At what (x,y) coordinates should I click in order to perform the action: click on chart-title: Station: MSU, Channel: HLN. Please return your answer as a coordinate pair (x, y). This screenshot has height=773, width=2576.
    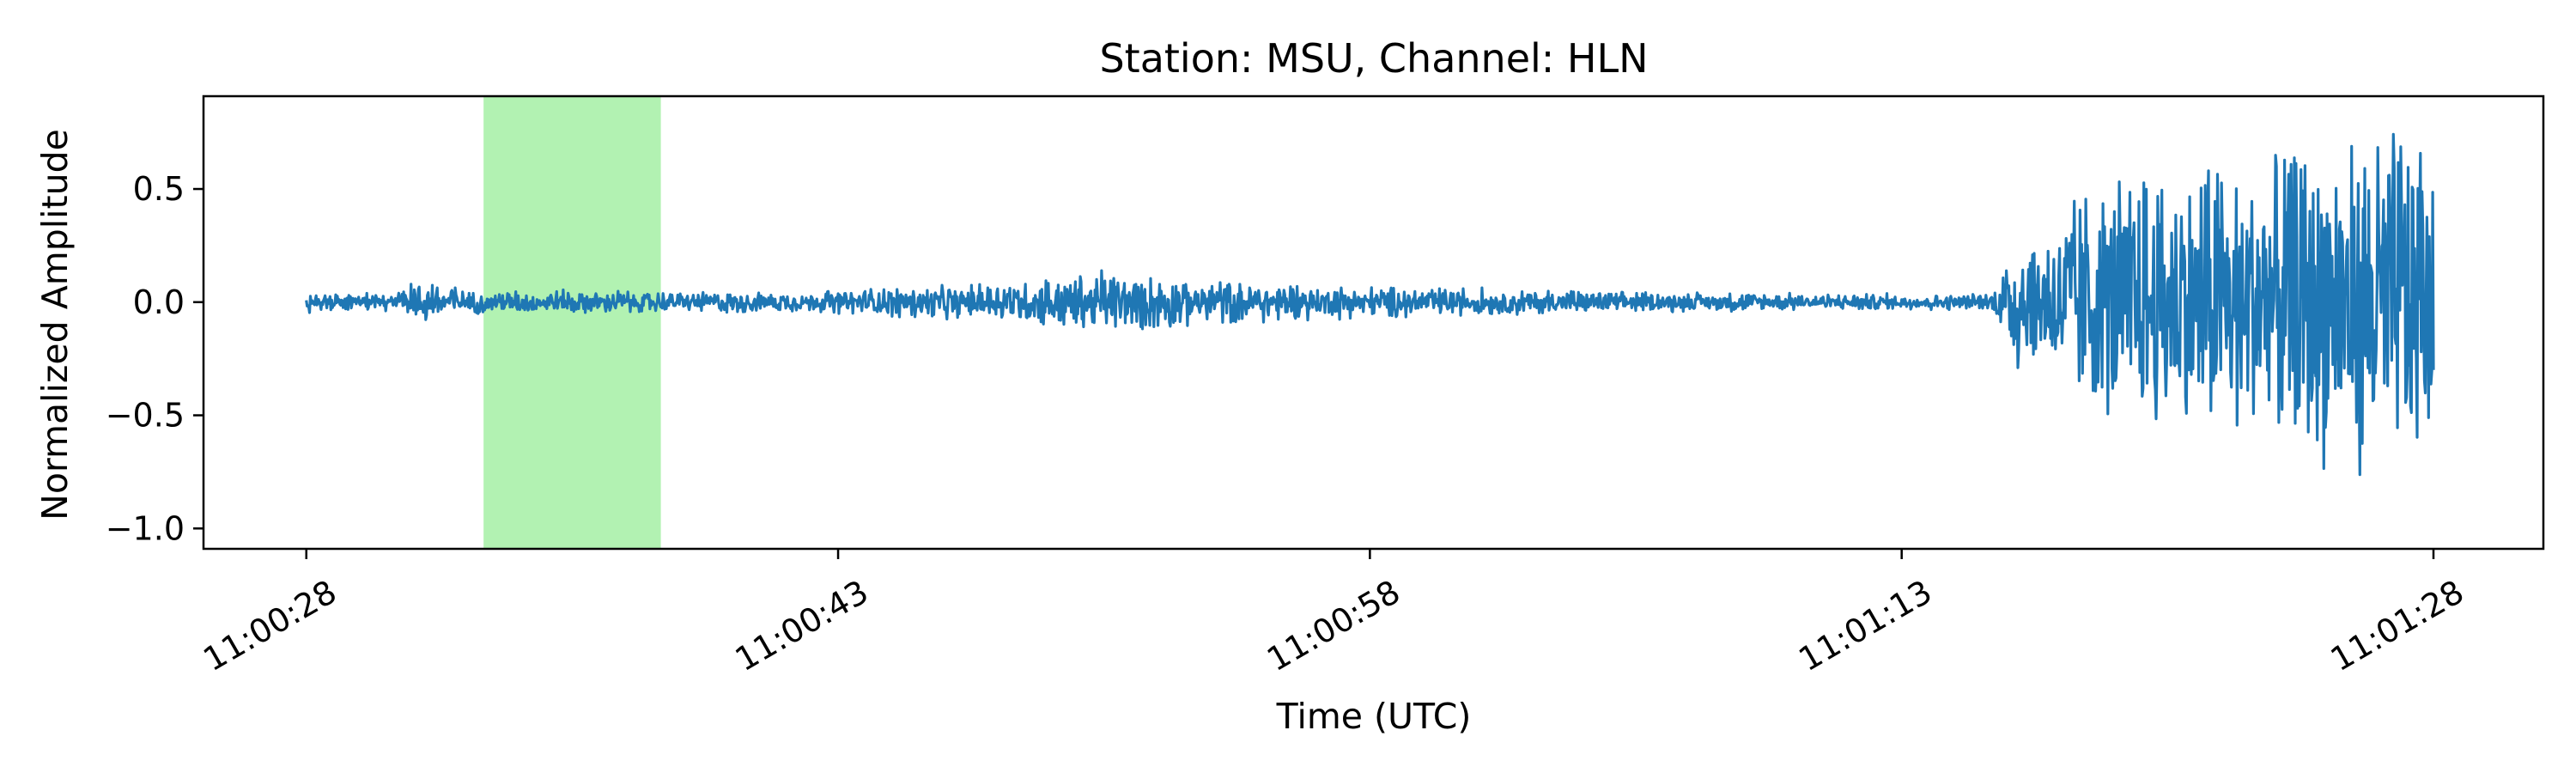
    Looking at the image, I should click on (1374, 58).